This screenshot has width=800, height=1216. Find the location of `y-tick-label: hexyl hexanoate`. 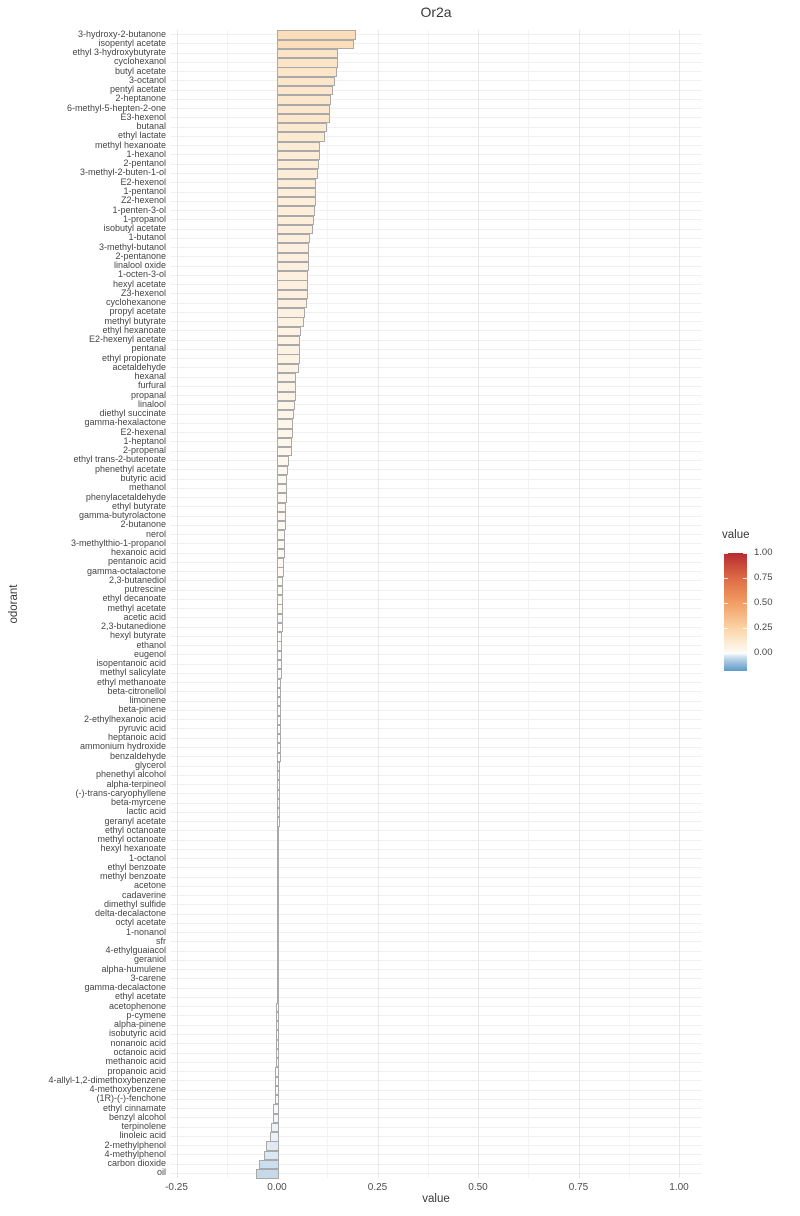

y-tick-label: hexyl hexanoate is located at coordinates (133, 848).